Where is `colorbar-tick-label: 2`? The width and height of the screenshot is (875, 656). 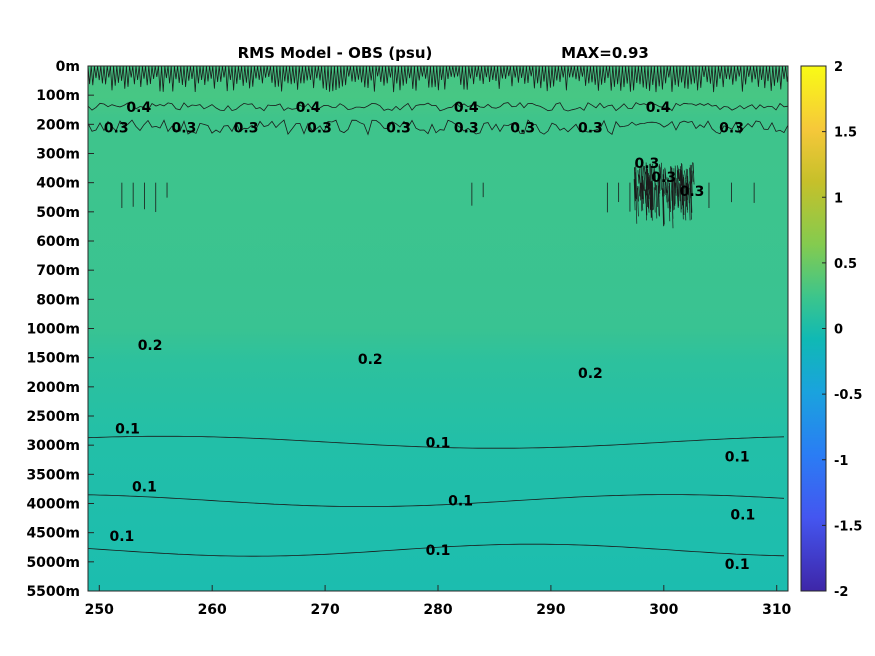 colorbar-tick-label: 2 is located at coordinates (838, 67).